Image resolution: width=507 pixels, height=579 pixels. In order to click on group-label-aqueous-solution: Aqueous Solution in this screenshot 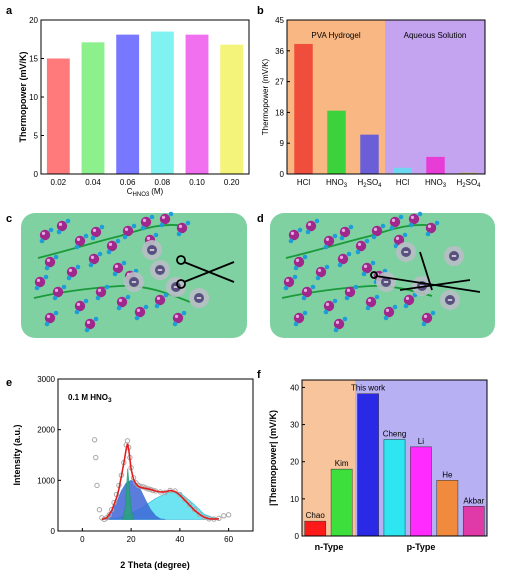, I will do `click(435, 35)`.